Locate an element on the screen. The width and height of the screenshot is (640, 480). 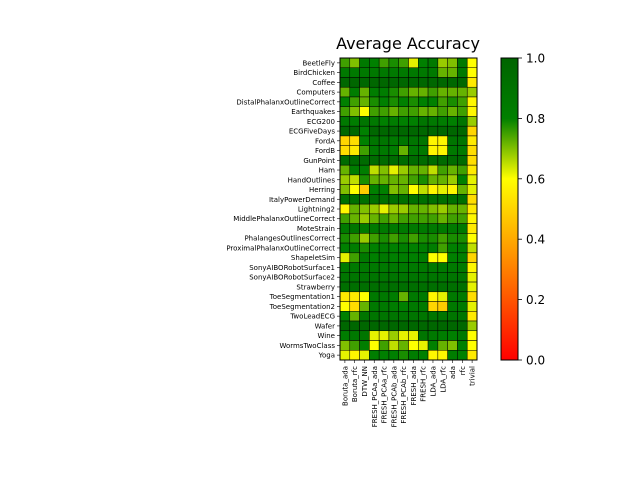
colorbar-ticks: 0.0 0.2 0.4 0.6 0.8 1.0 is located at coordinates (531, 210).